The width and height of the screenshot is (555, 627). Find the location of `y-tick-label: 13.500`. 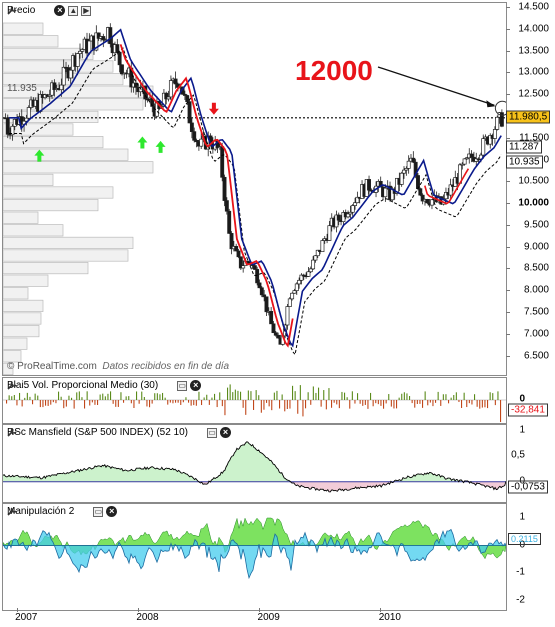

y-tick-label: 13.500 is located at coordinates (533, 51).